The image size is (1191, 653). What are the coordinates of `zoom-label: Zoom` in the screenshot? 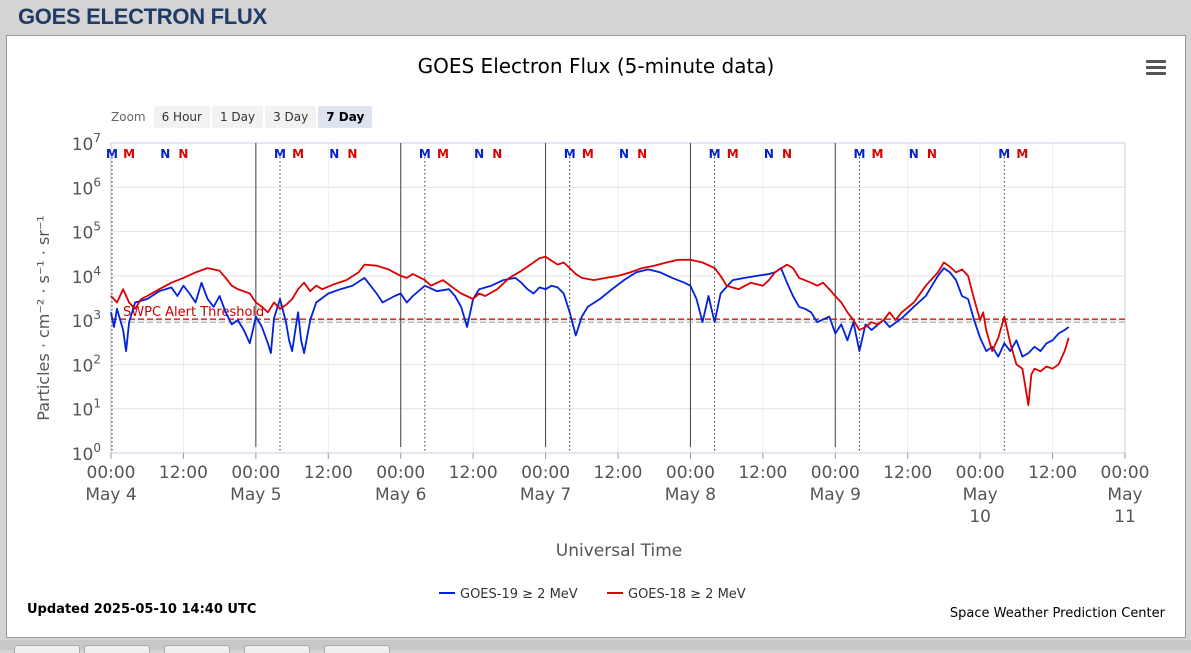 It's located at (128, 117).